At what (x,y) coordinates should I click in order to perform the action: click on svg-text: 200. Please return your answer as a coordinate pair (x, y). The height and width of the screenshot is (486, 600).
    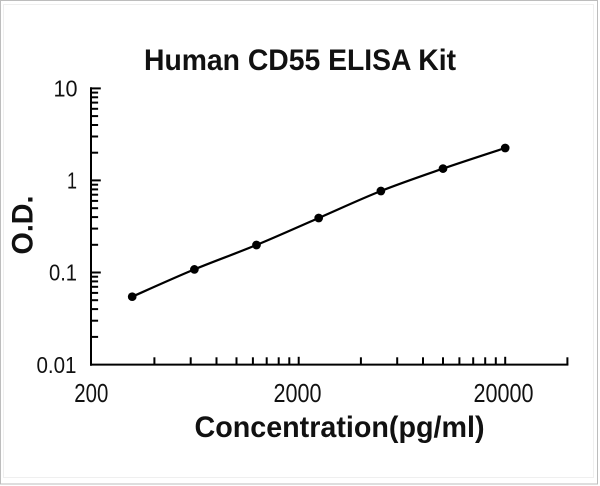
    Looking at the image, I should click on (91, 393).